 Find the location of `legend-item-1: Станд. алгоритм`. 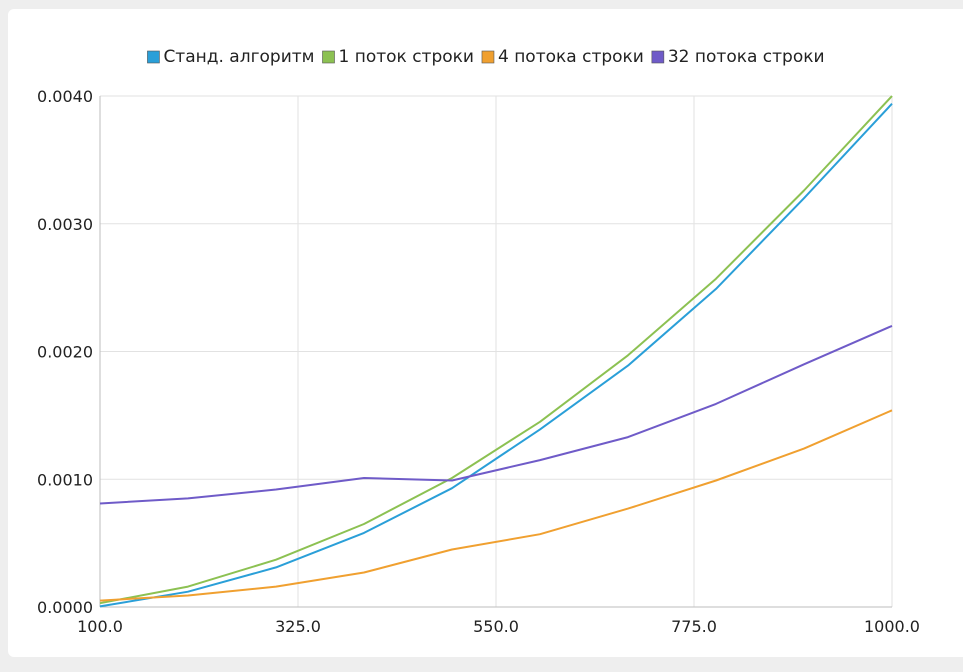

legend-item-1: Станд. алгоритм is located at coordinates (231, 57).